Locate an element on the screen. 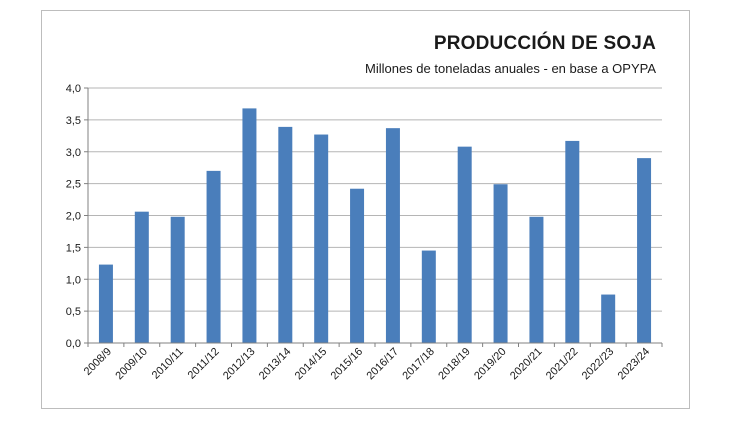 Image resolution: width=730 pixels, height=431 pixels. x-tick-label: 2023/24 is located at coordinates (634, 364).